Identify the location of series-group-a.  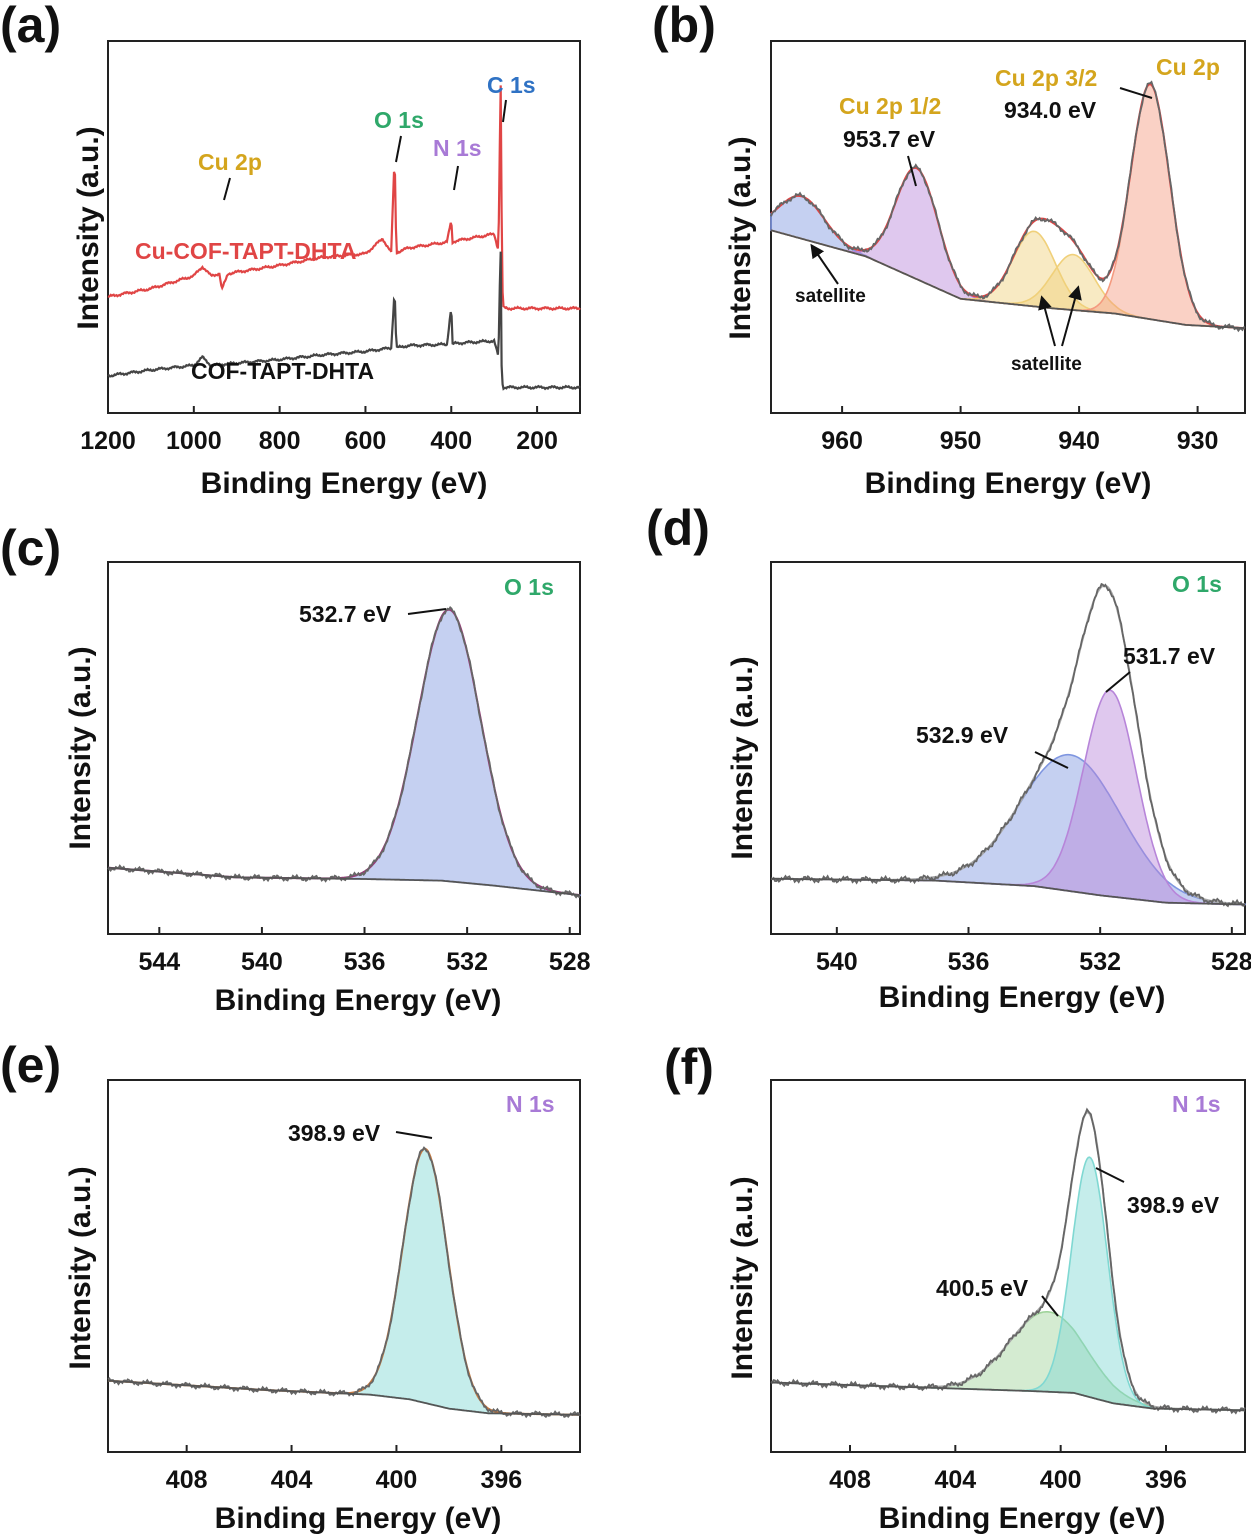
(344, 238).